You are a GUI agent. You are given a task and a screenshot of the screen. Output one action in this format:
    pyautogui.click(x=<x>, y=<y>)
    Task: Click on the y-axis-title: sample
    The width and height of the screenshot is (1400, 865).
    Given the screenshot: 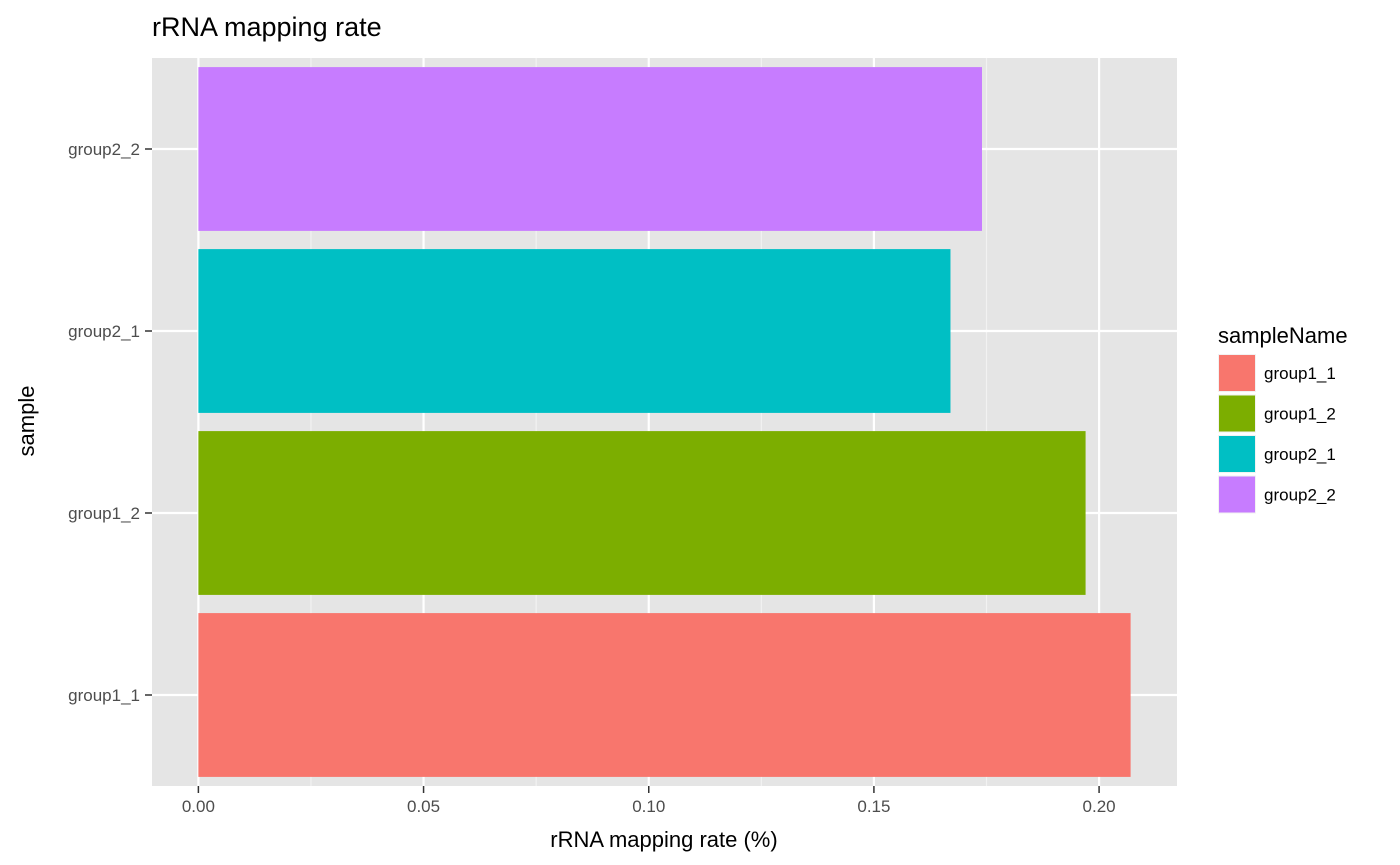 What is the action you would take?
    pyautogui.click(x=26, y=421)
    